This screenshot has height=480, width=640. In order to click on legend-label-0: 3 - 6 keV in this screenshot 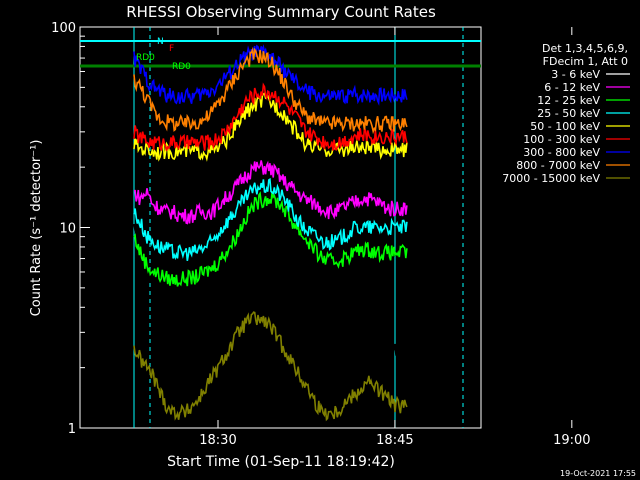, I will do `click(575, 74)`.